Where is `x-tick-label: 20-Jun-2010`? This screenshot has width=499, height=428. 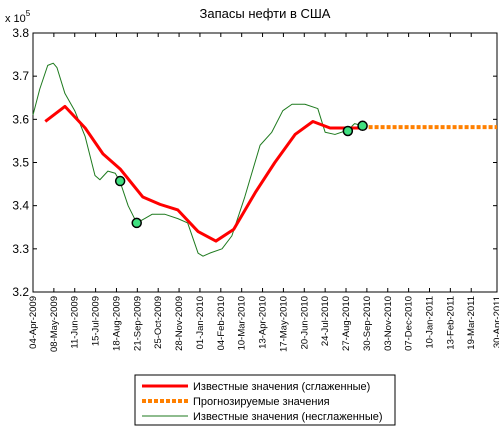
x-tick-label: 20-Jun-2010 is located at coordinates (304, 322).